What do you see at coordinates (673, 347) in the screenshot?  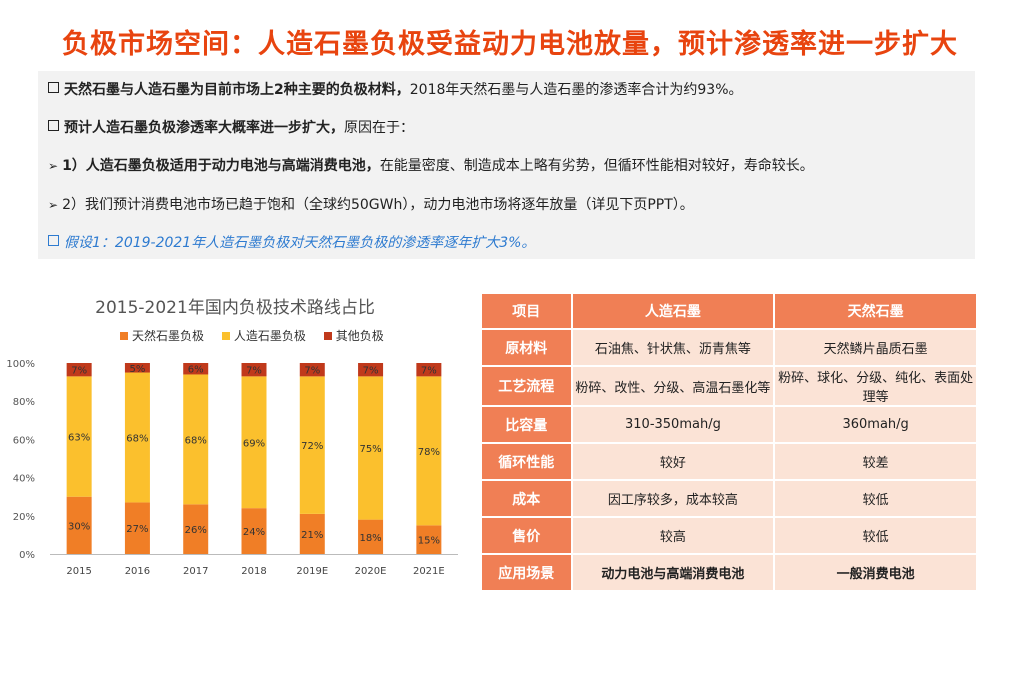 I see `cell-artificial: 石油焦、针状焦、沥青焦等` at bounding box center [673, 347].